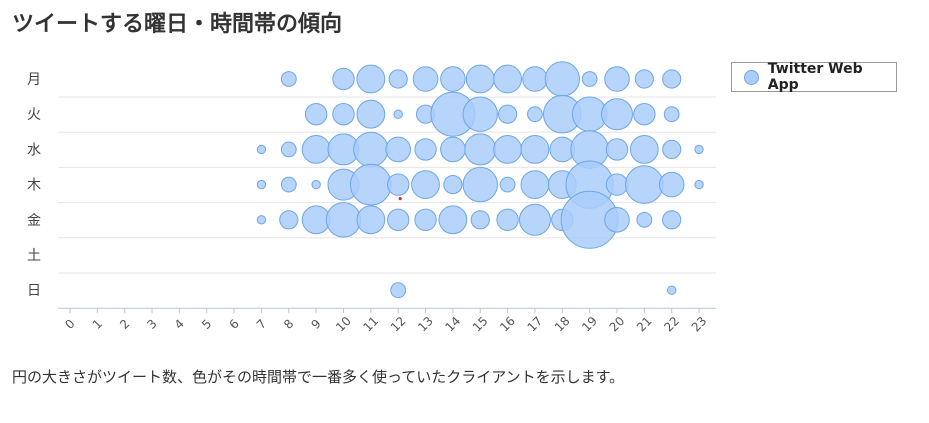  What do you see at coordinates (69, 324) in the screenshot?
I see `x-tick-label: 0` at bounding box center [69, 324].